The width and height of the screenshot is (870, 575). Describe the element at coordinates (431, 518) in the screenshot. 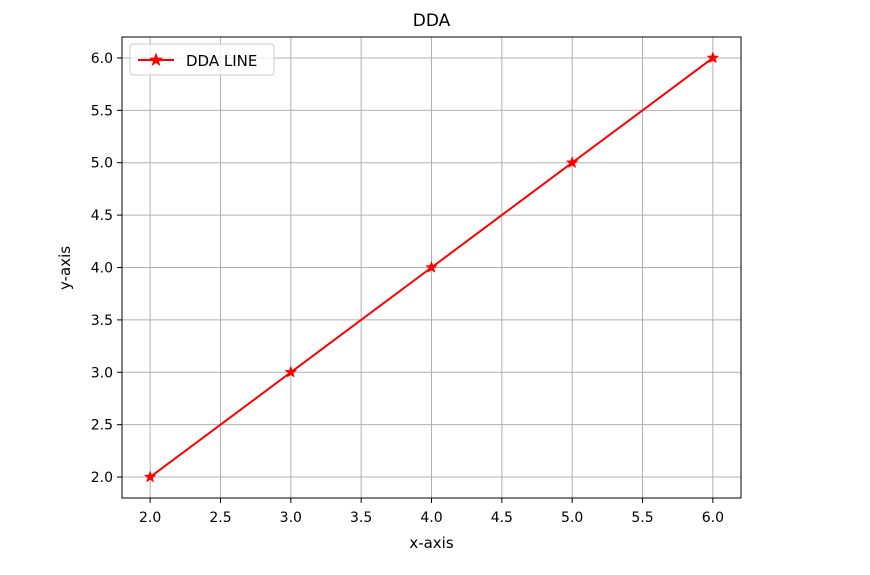

I see `x-tick-label: 4.0` at that location.